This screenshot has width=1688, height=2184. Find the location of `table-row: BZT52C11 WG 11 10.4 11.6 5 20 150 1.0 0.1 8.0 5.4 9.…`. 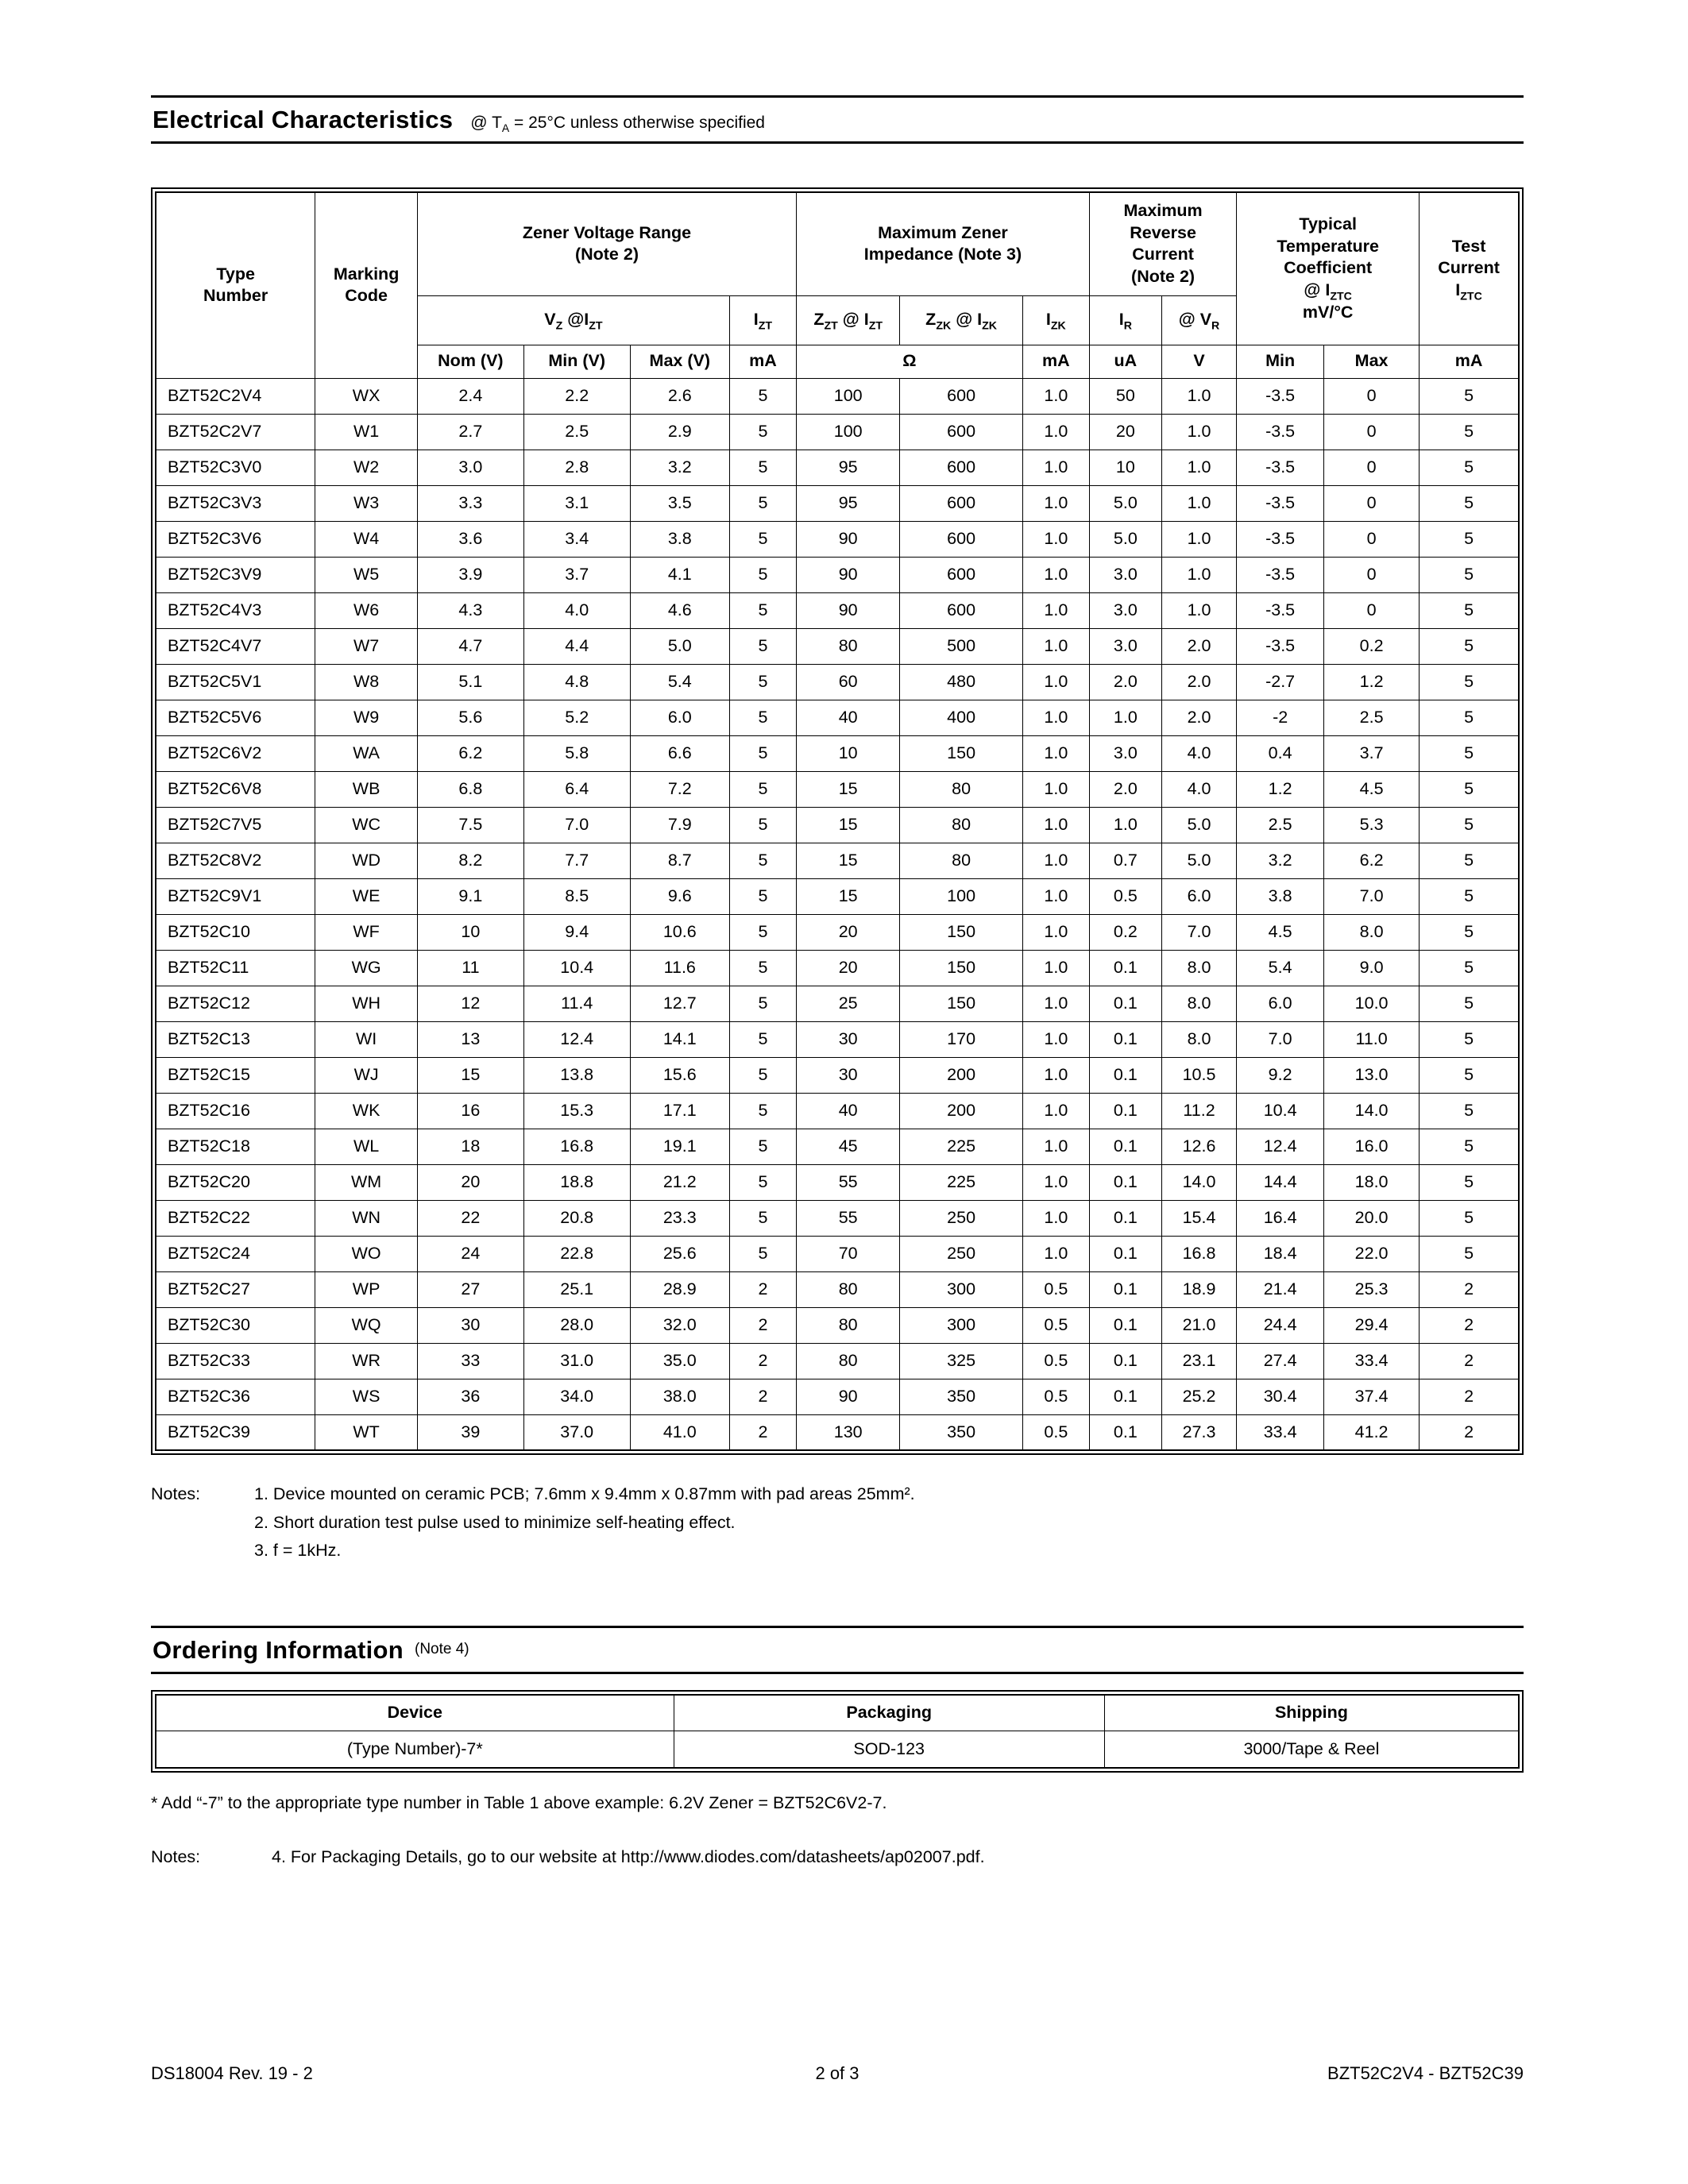

table-row: BZT52C11 WG 11 10.4 11.6 5 20 150 1.0 0.1 8.0 5.4 9.… is located at coordinates (838, 967).